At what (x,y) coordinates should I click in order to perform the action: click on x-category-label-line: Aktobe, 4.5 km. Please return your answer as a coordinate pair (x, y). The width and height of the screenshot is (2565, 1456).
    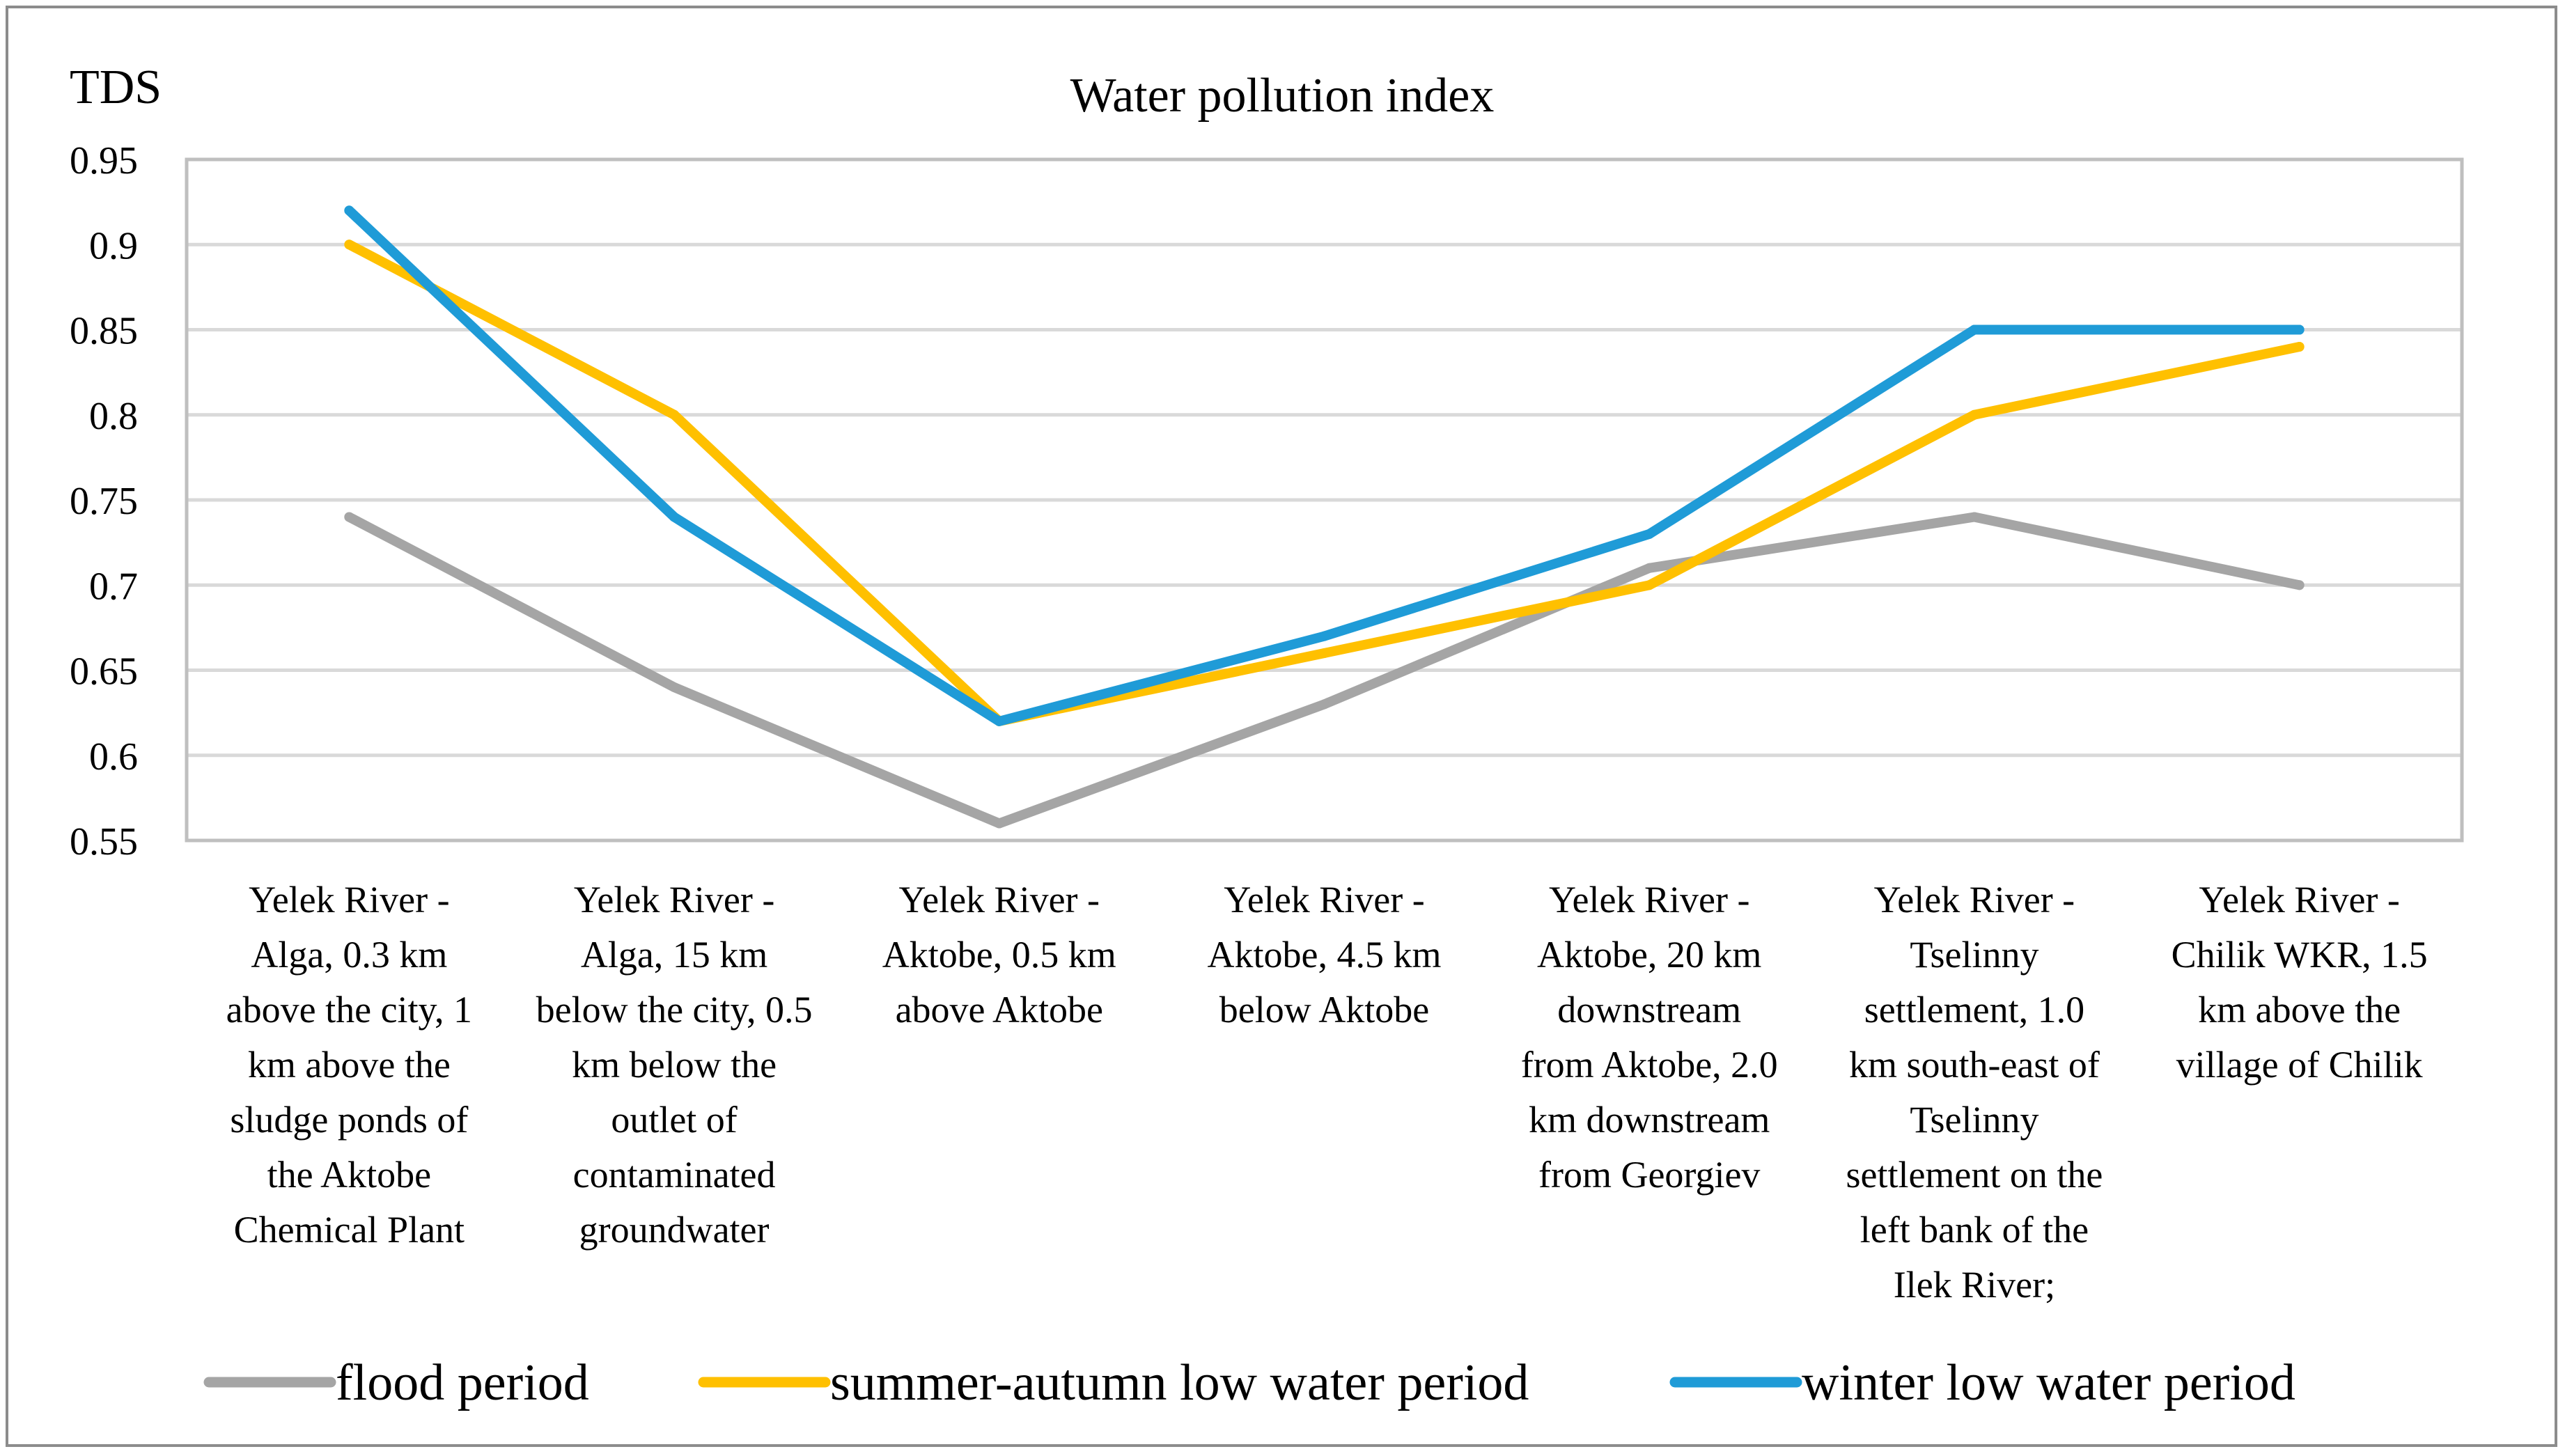
    Looking at the image, I should click on (1325, 955).